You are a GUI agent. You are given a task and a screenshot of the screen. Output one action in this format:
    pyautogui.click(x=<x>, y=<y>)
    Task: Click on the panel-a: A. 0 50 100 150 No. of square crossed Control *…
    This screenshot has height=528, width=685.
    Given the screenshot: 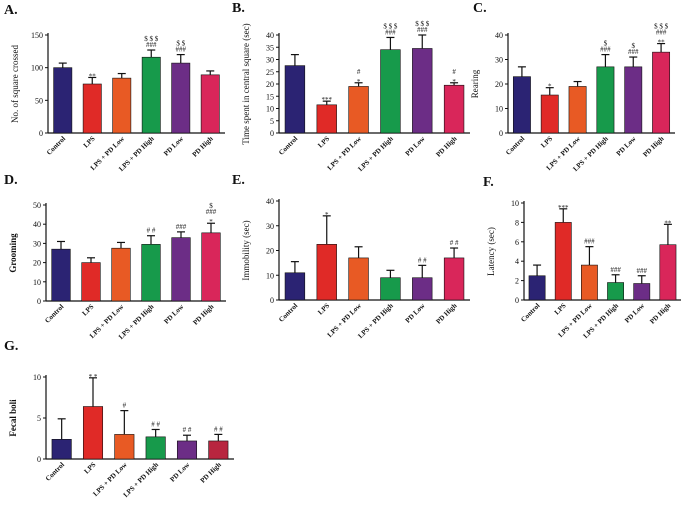 What is the action you would take?
    pyautogui.click(x=114, y=88)
    